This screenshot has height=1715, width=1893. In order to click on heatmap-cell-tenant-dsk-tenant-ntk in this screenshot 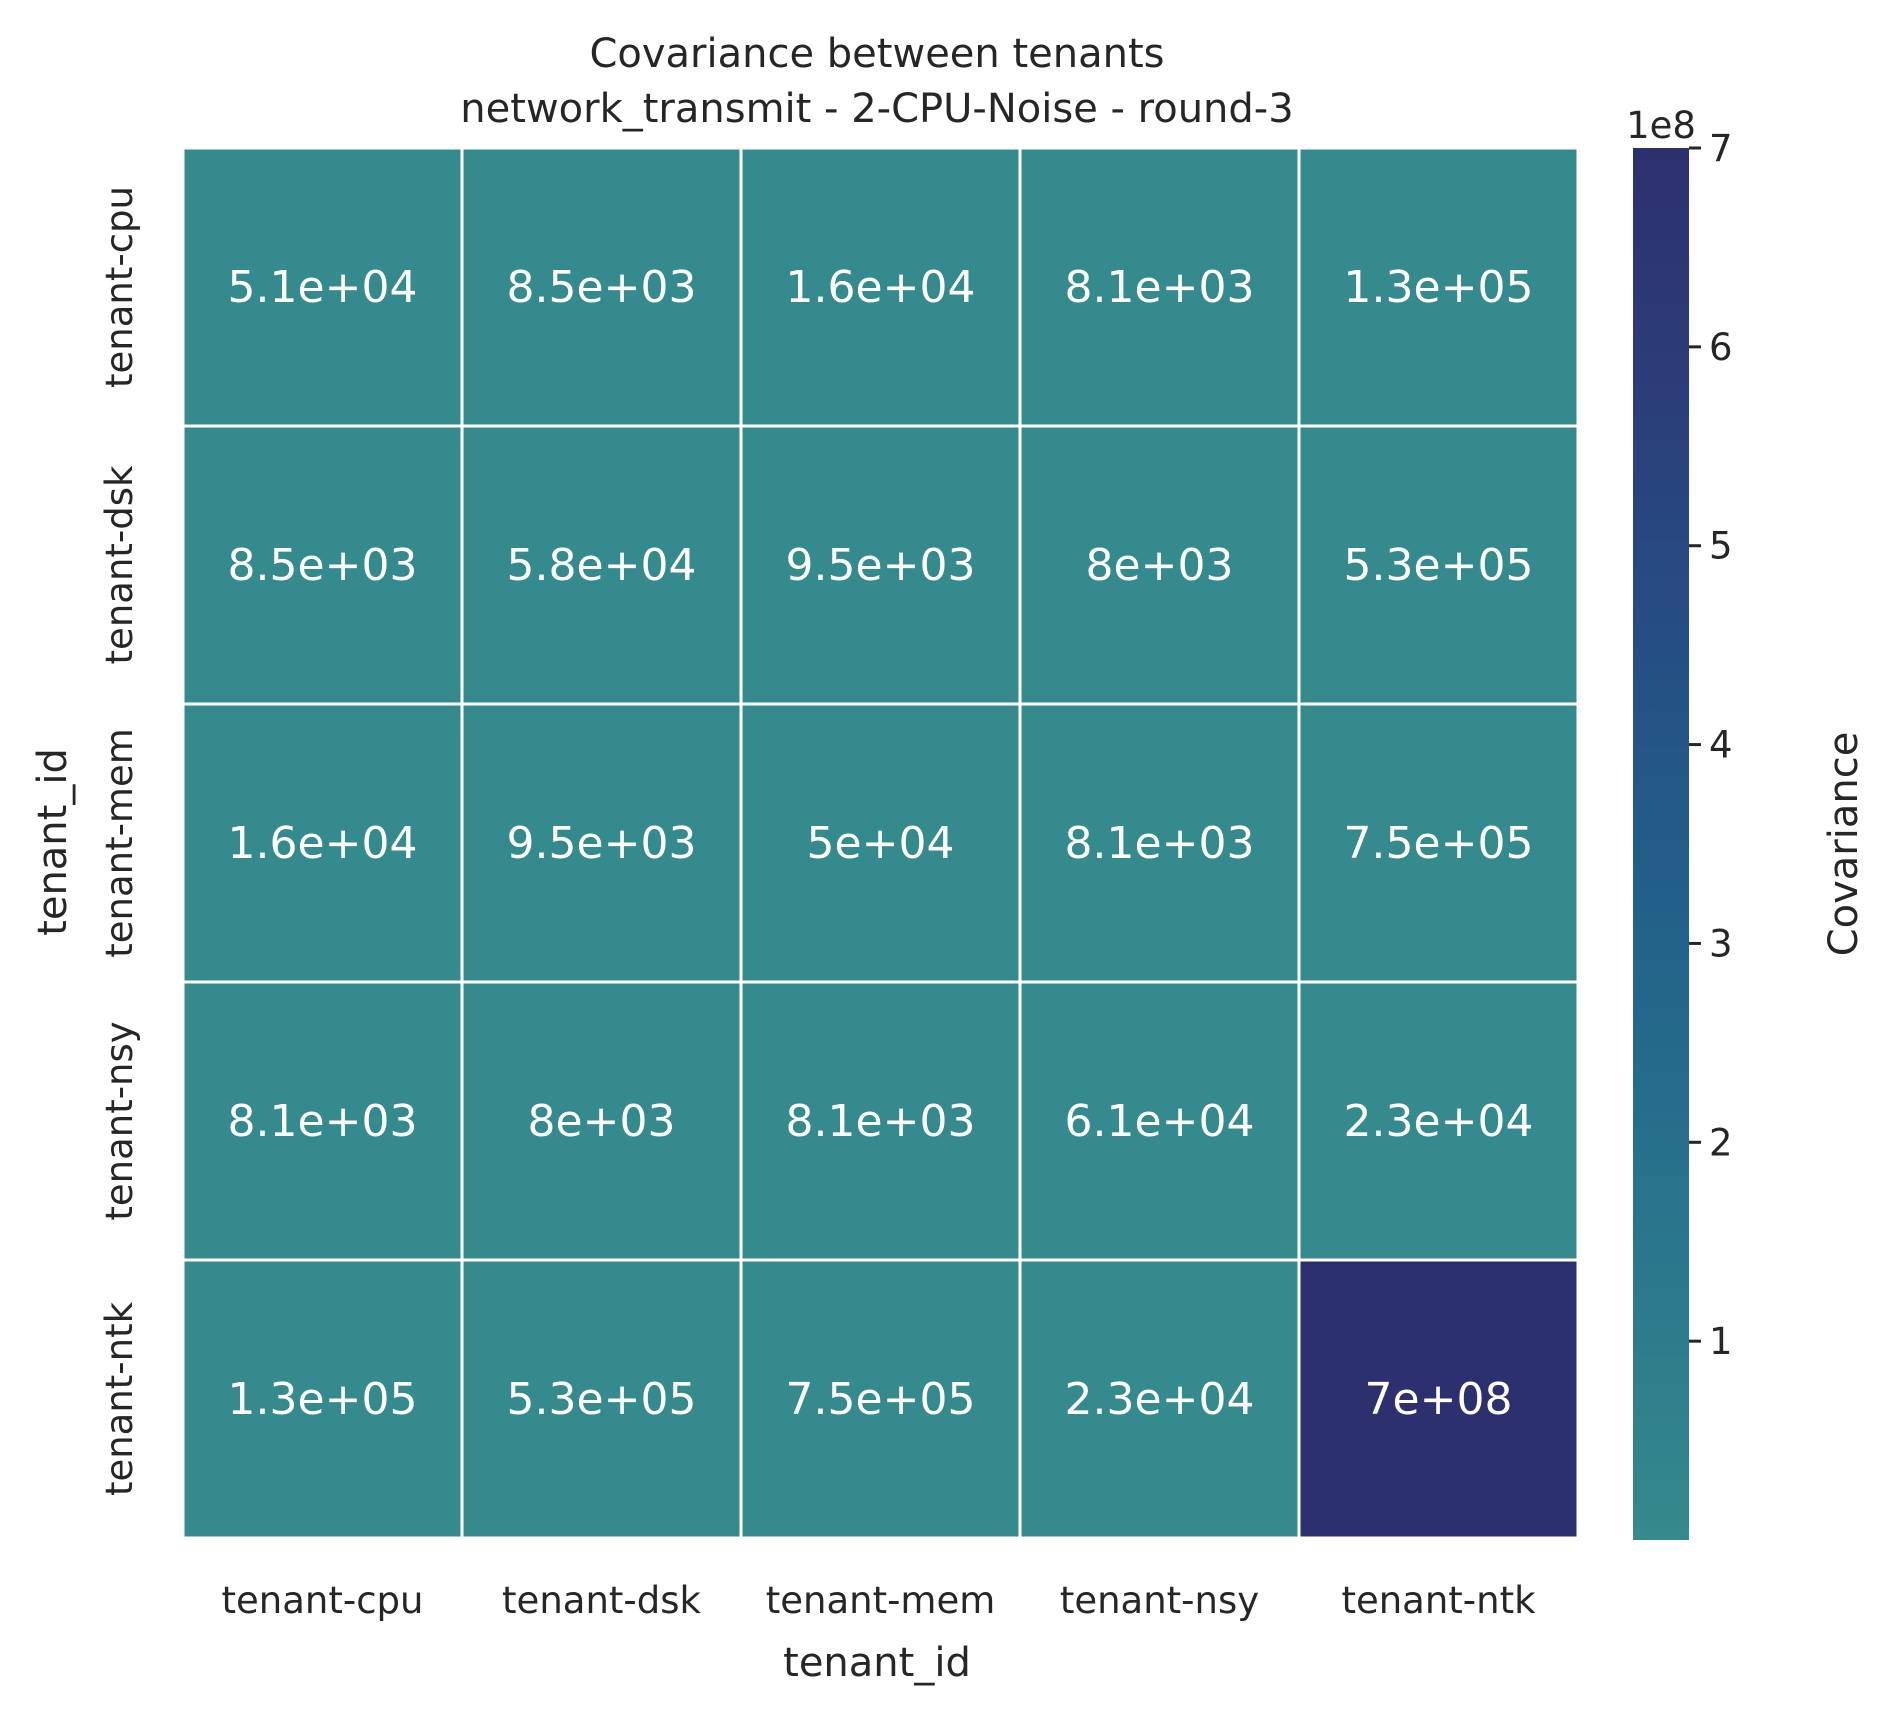, I will do `click(1438, 565)`.